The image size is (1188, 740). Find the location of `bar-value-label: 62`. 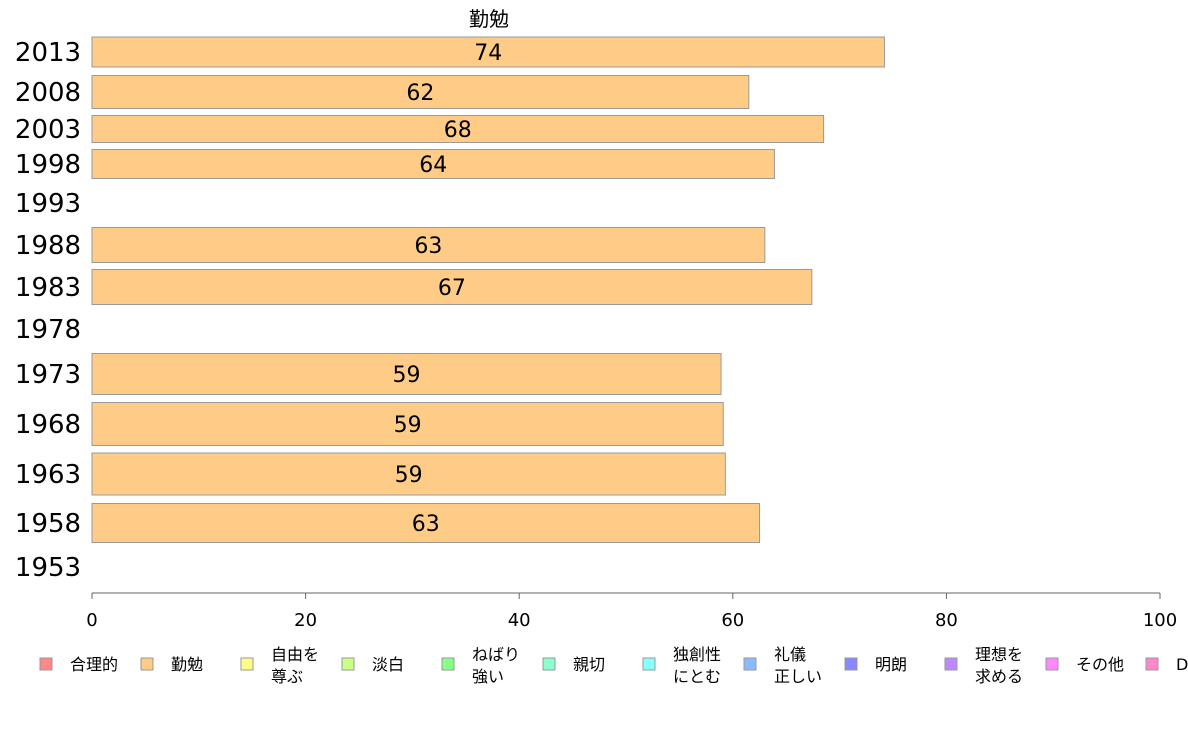

bar-value-label: 62 is located at coordinates (420, 93).